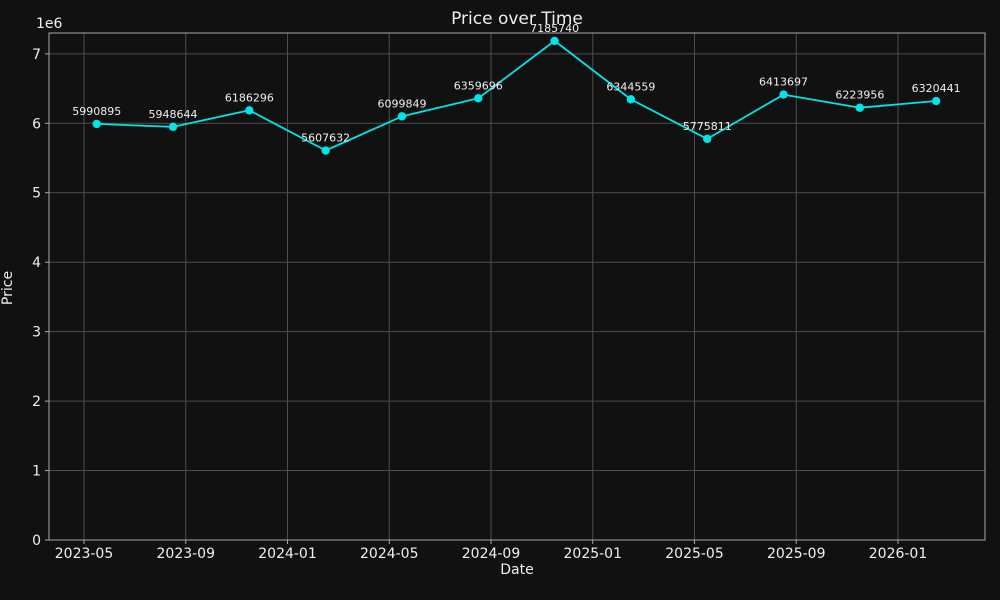 The width and height of the screenshot is (1000, 600). What do you see at coordinates (186, 554) in the screenshot?
I see `x-tick-label: 2023-09` at bounding box center [186, 554].